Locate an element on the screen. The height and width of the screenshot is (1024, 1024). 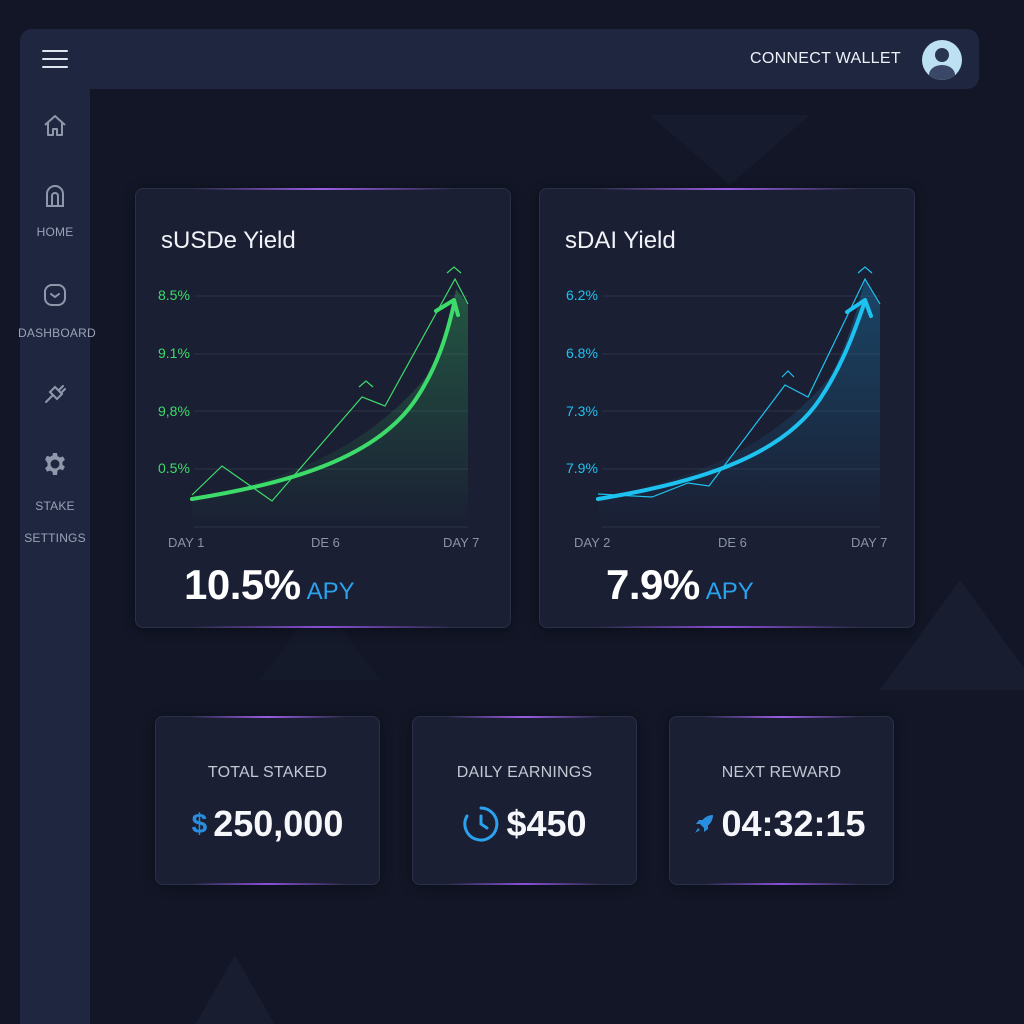
chart-title: sUSDe Yield is located at coordinates (228, 240).